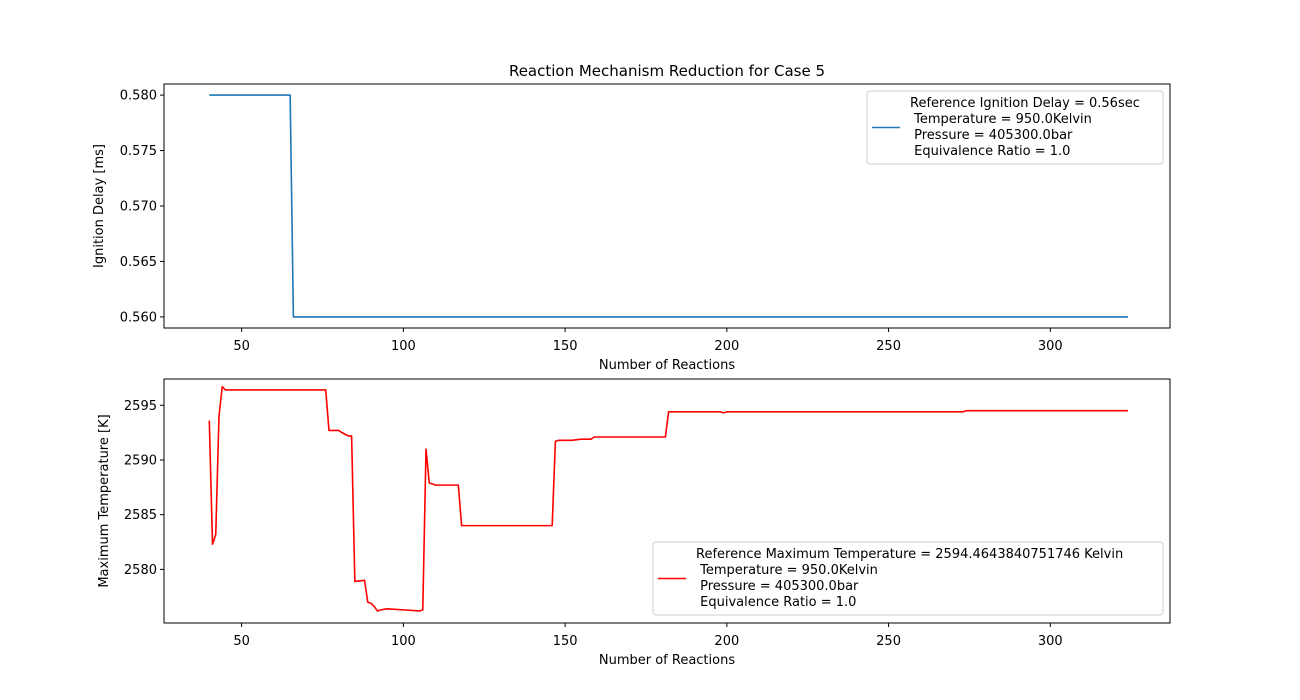 The height and width of the screenshot is (700, 1300). I want to click on y-tick-label: 0.565, so click(138, 262).